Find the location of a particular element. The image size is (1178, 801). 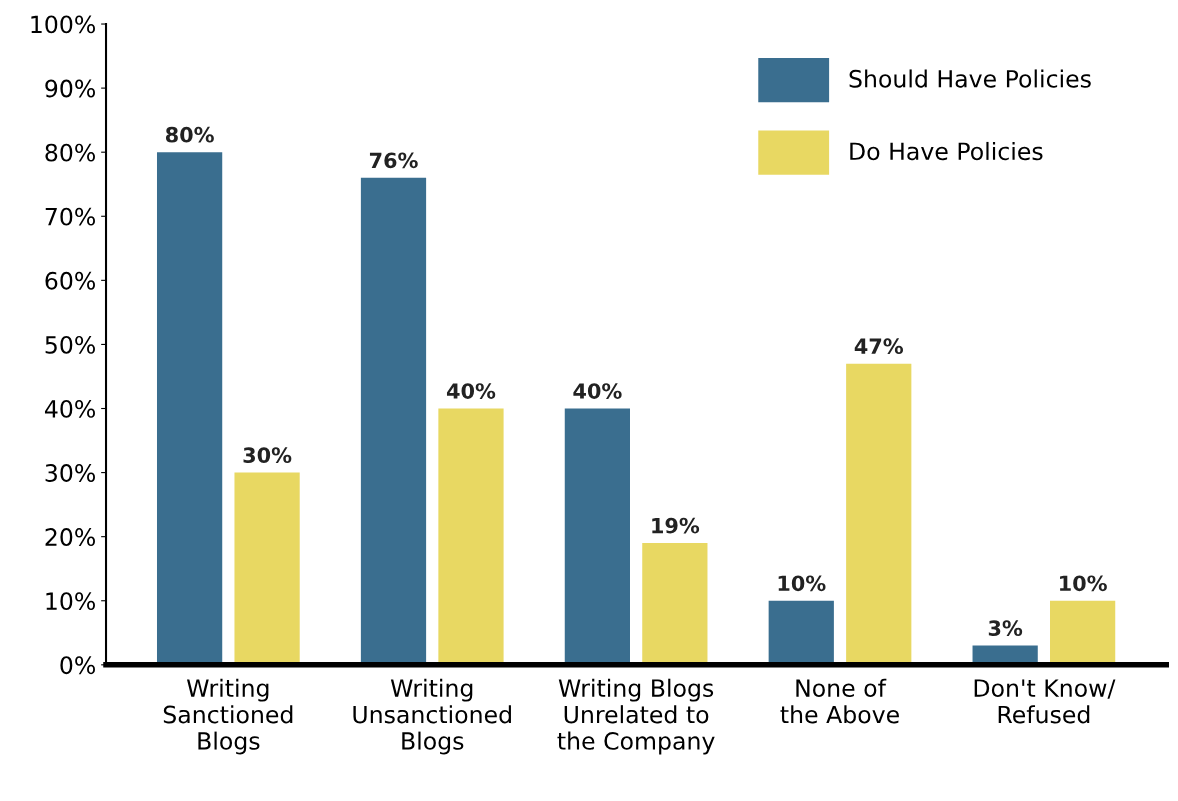

y-tick-label: 40% is located at coordinates (69, 408).